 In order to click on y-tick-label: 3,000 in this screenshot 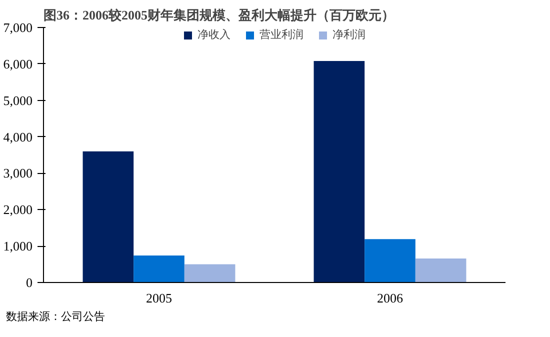, I will do `click(17, 173)`.